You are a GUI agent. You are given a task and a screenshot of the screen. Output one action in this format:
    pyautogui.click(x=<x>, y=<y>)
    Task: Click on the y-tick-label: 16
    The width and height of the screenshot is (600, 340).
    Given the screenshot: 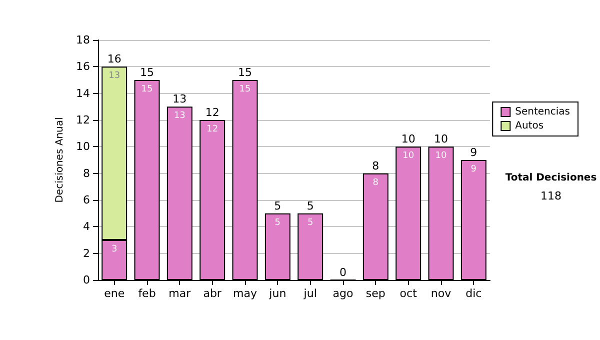 What is the action you would take?
    pyautogui.click(x=83, y=67)
    